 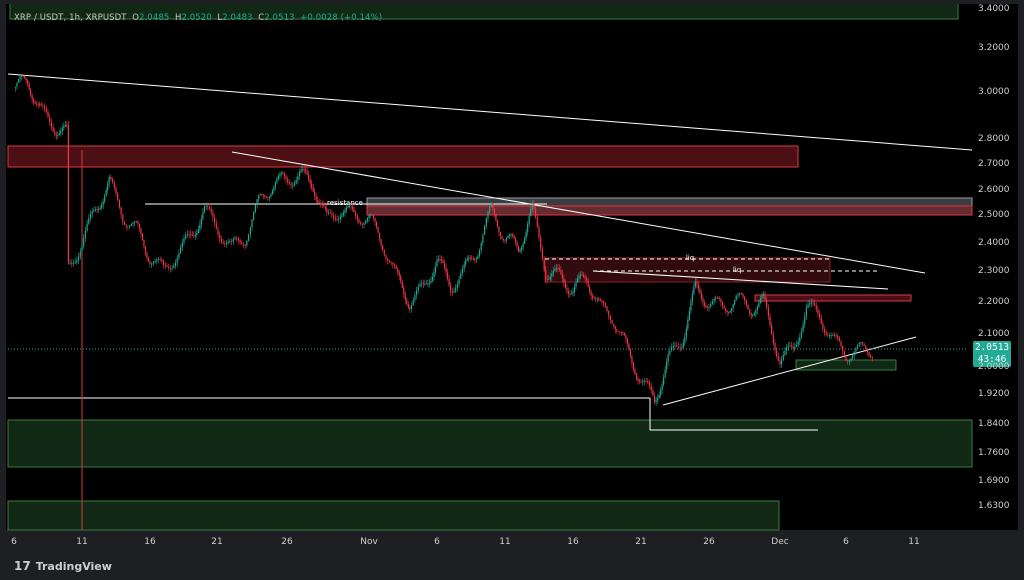 I want to click on annotation-liq: liq, so click(x=690, y=258).